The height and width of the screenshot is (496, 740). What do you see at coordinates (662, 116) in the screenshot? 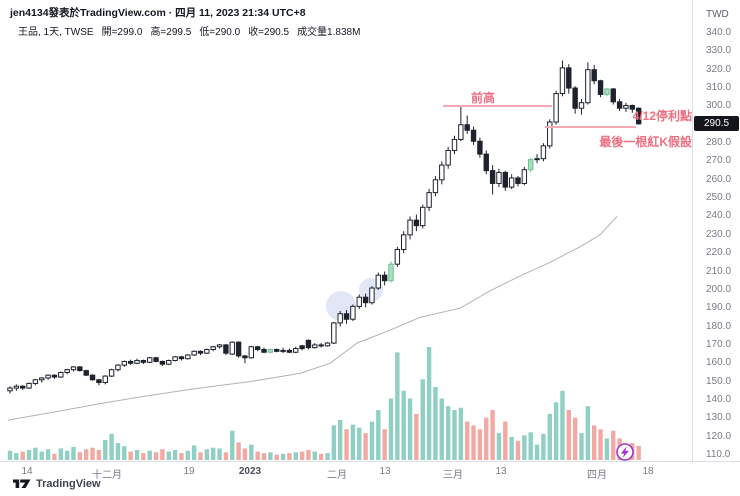
I see `annotation-stop-profit: 4/12停利點` at bounding box center [662, 116].